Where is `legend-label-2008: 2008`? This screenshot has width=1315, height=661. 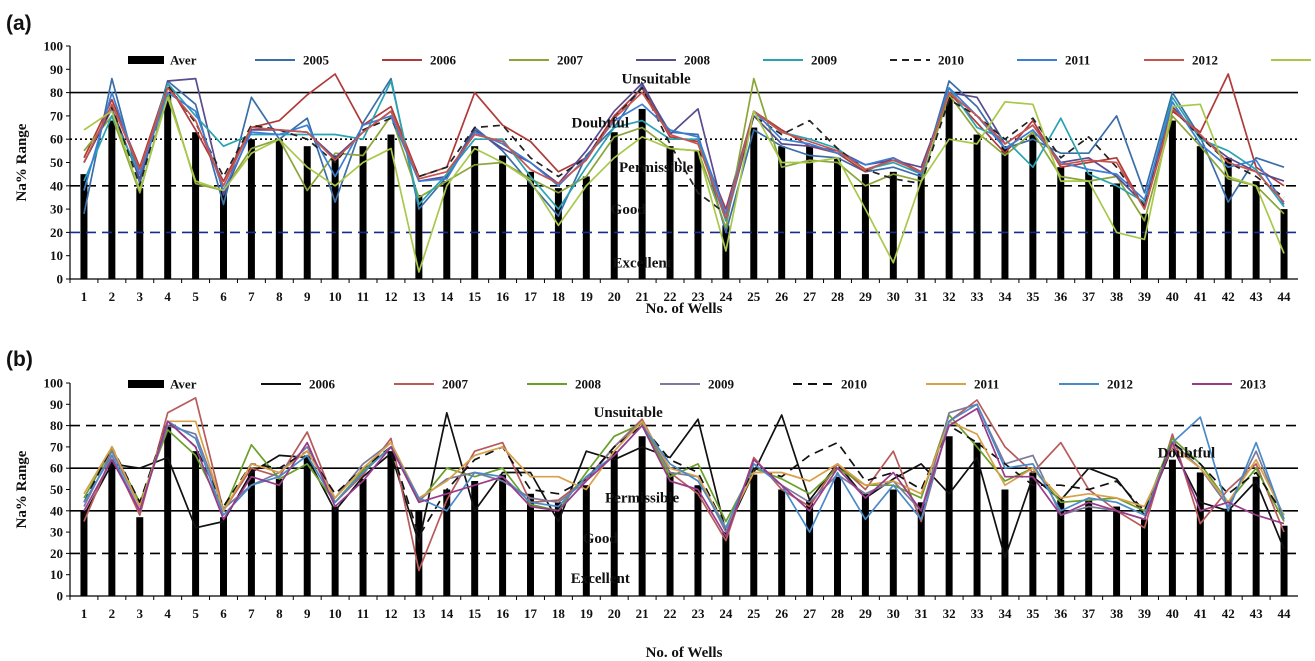 legend-label-2008: 2008 is located at coordinates (588, 384).